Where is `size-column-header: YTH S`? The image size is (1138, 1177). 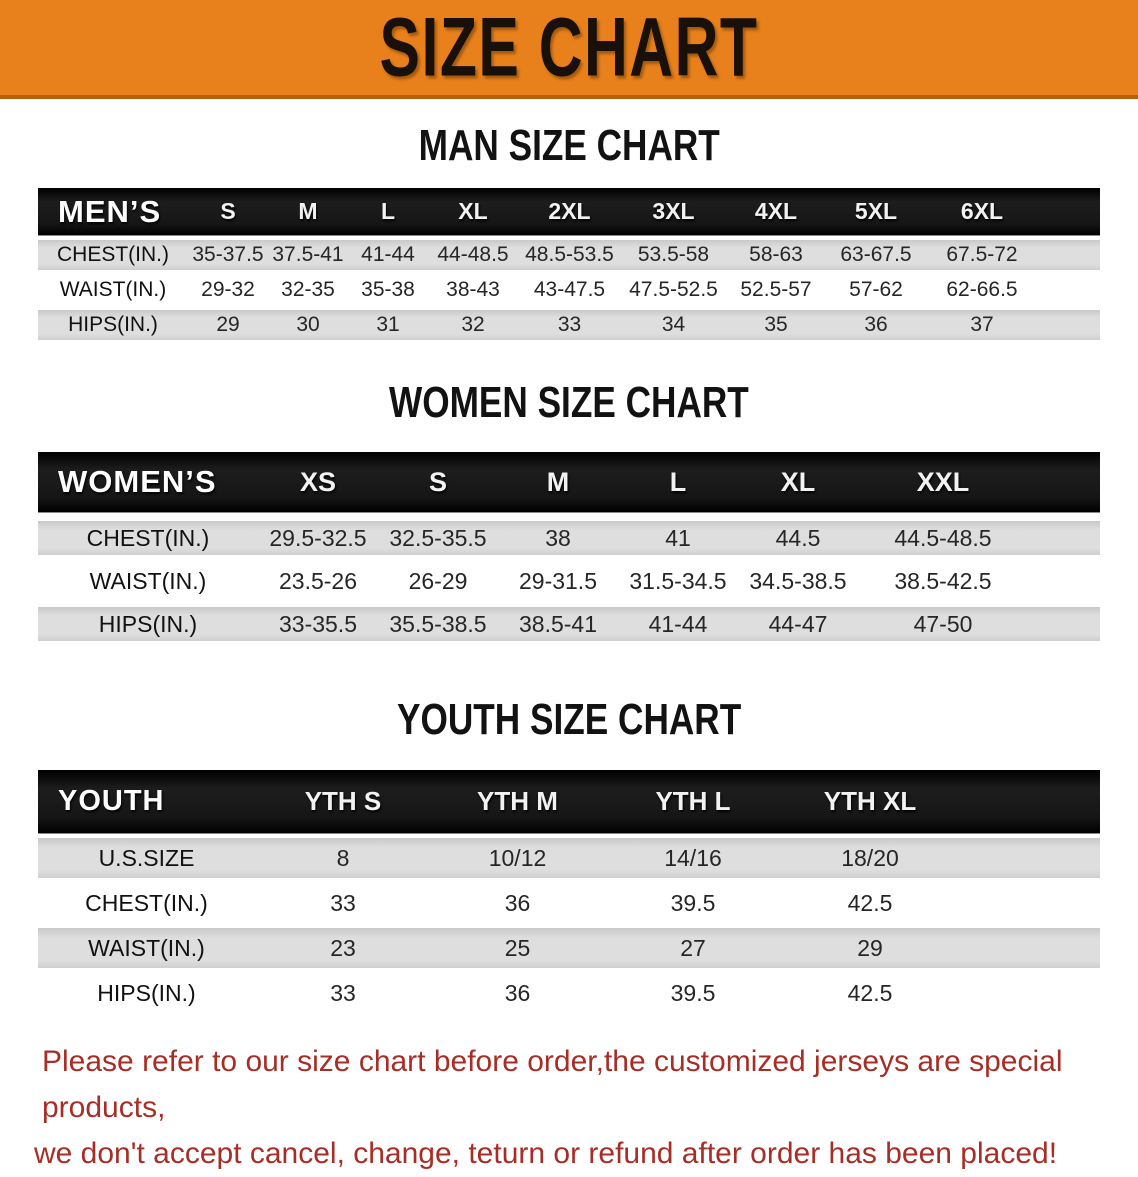 size-column-header: YTH S is located at coordinates (343, 801).